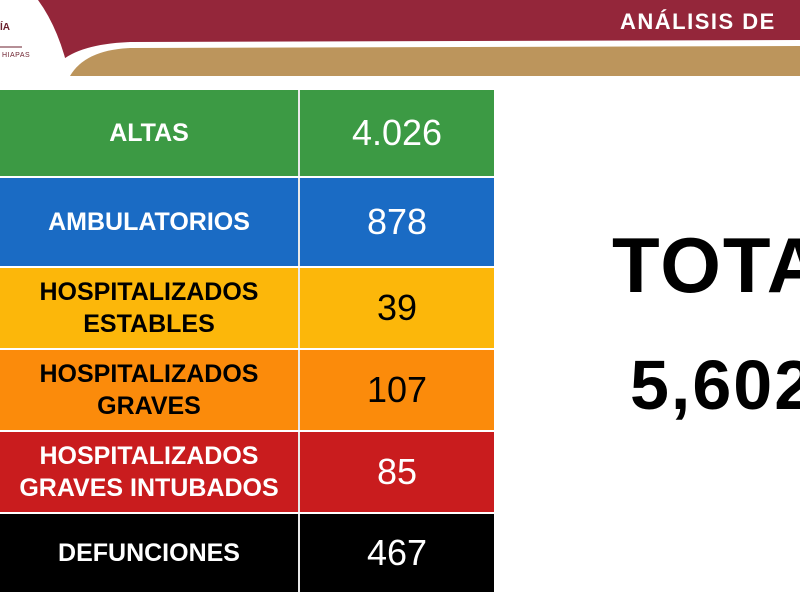 This screenshot has height=600, width=800. I want to click on row-label: DEFUNCIONES, so click(150, 553).